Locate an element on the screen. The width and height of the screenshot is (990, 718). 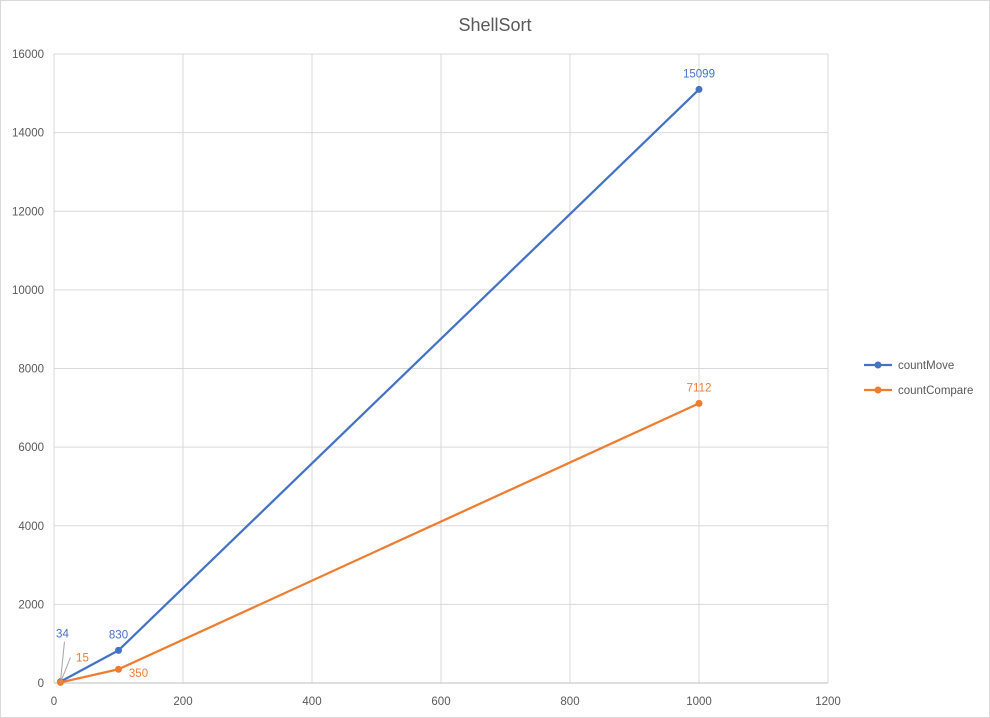
x-tick-label: 800 is located at coordinates (569, 702).